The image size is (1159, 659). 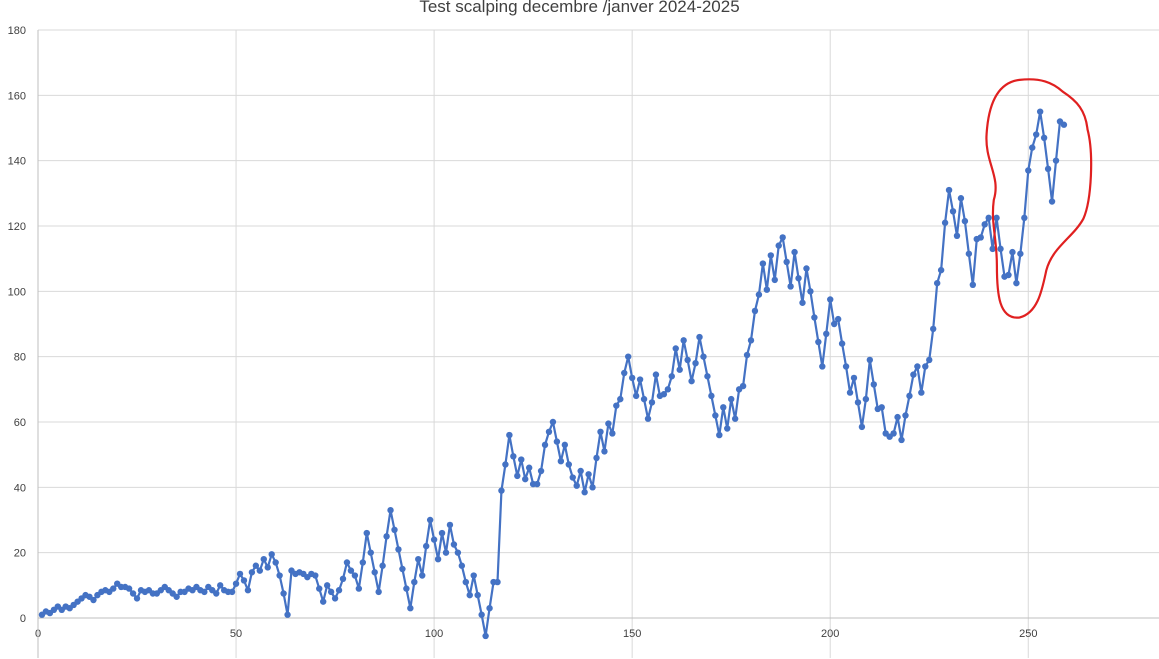 I want to click on annotation-layer, so click(x=1039, y=198).